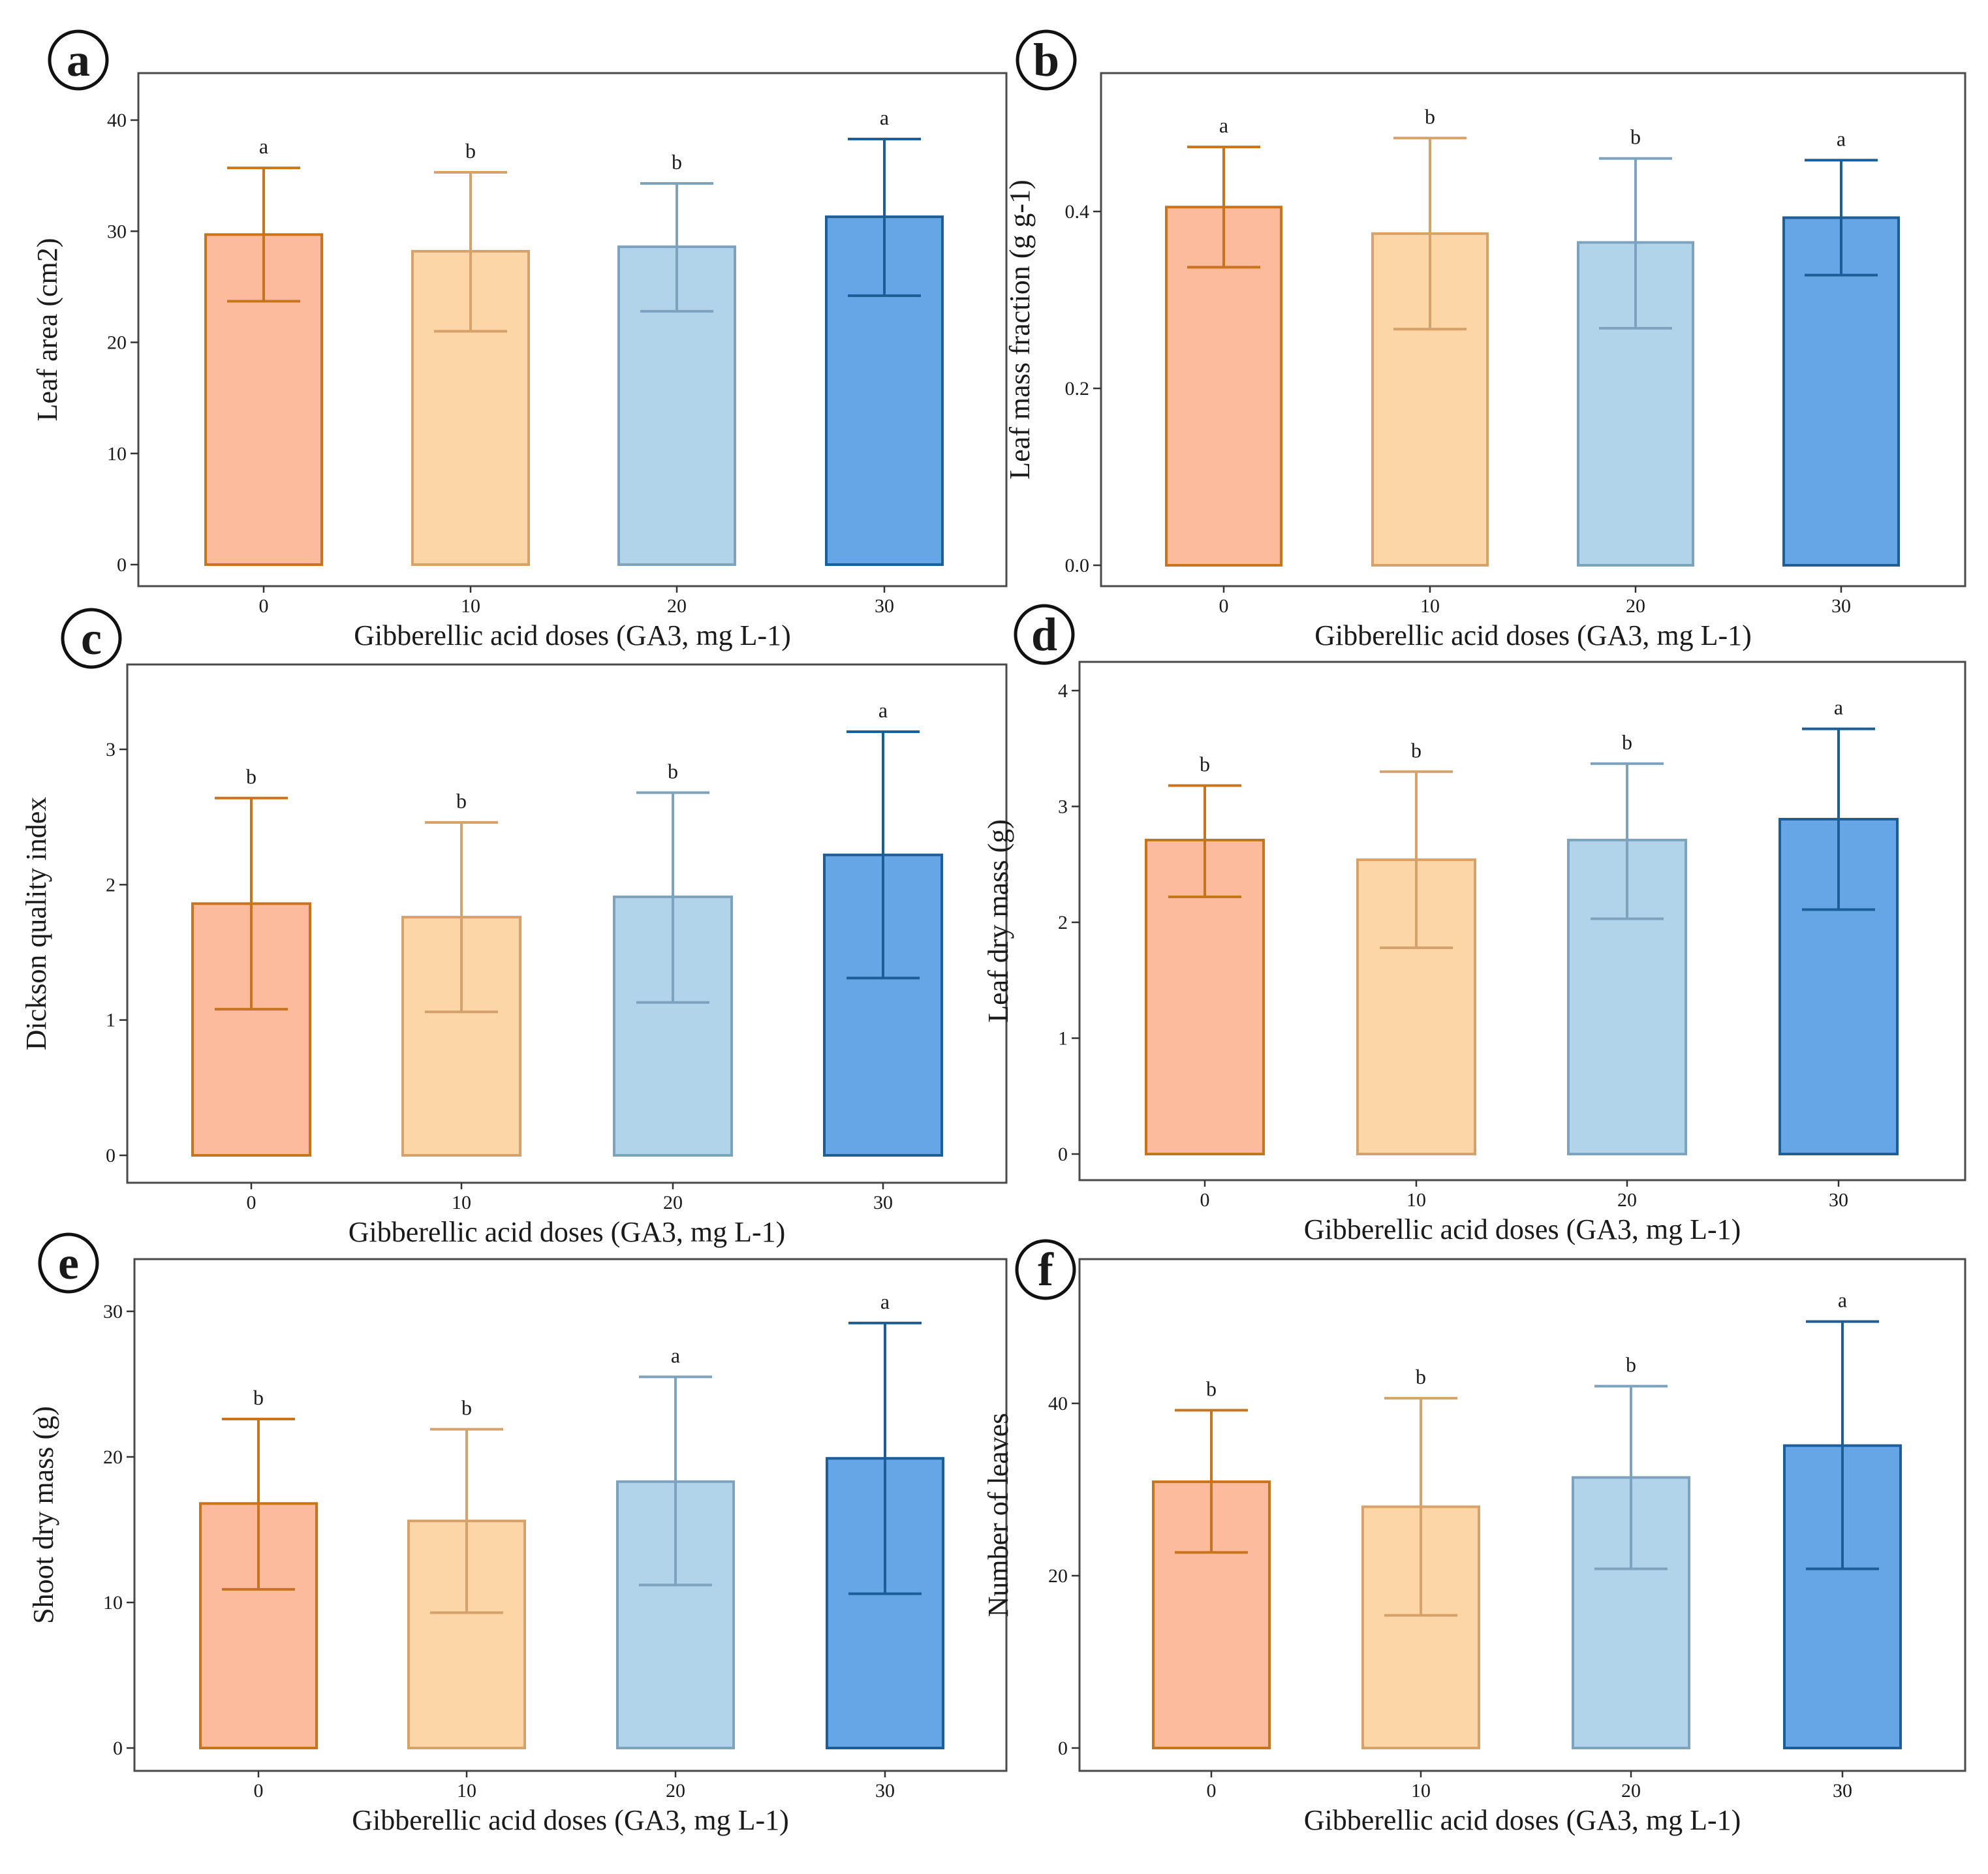 The height and width of the screenshot is (1874, 1988). What do you see at coordinates (36, 924) in the screenshot?
I see `y-axis-title: Dickson quality index` at bounding box center [36, 924].